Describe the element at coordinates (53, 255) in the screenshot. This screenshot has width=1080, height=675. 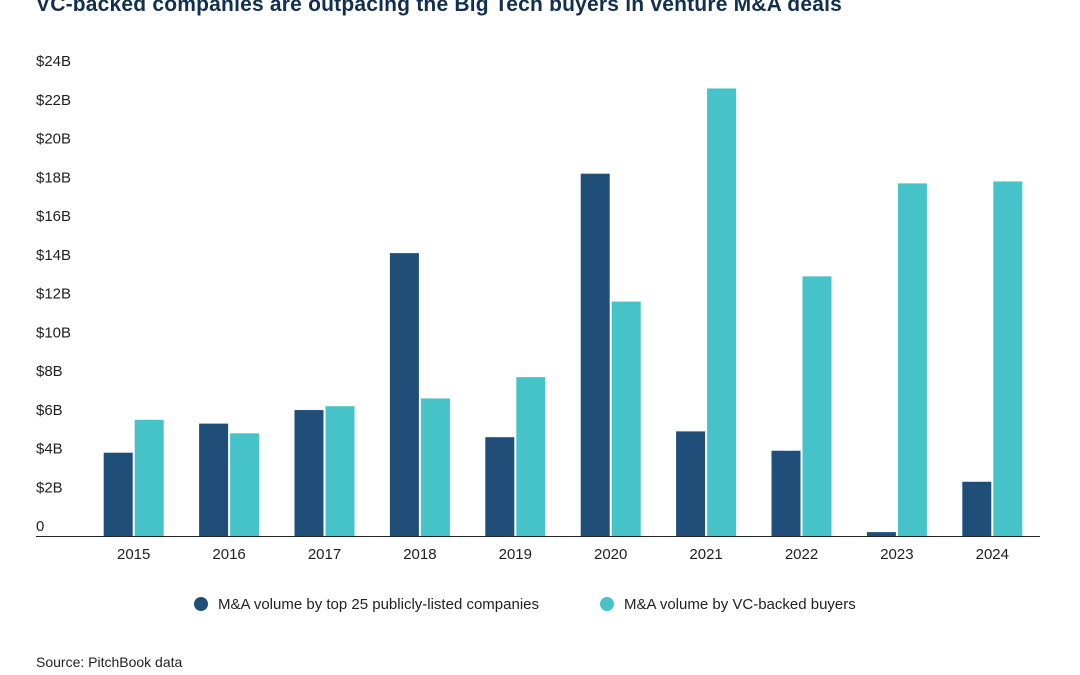
I see `y-tick-label: $14B` at that location.